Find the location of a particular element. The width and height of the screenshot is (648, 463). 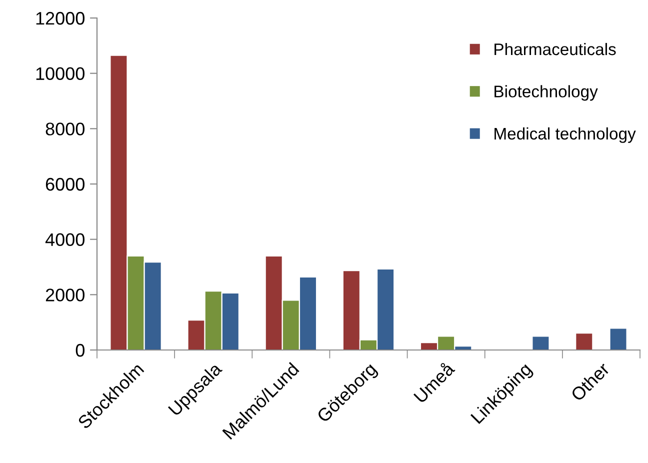

y-tick-label: 4000 is located at coordinates (64, 239).